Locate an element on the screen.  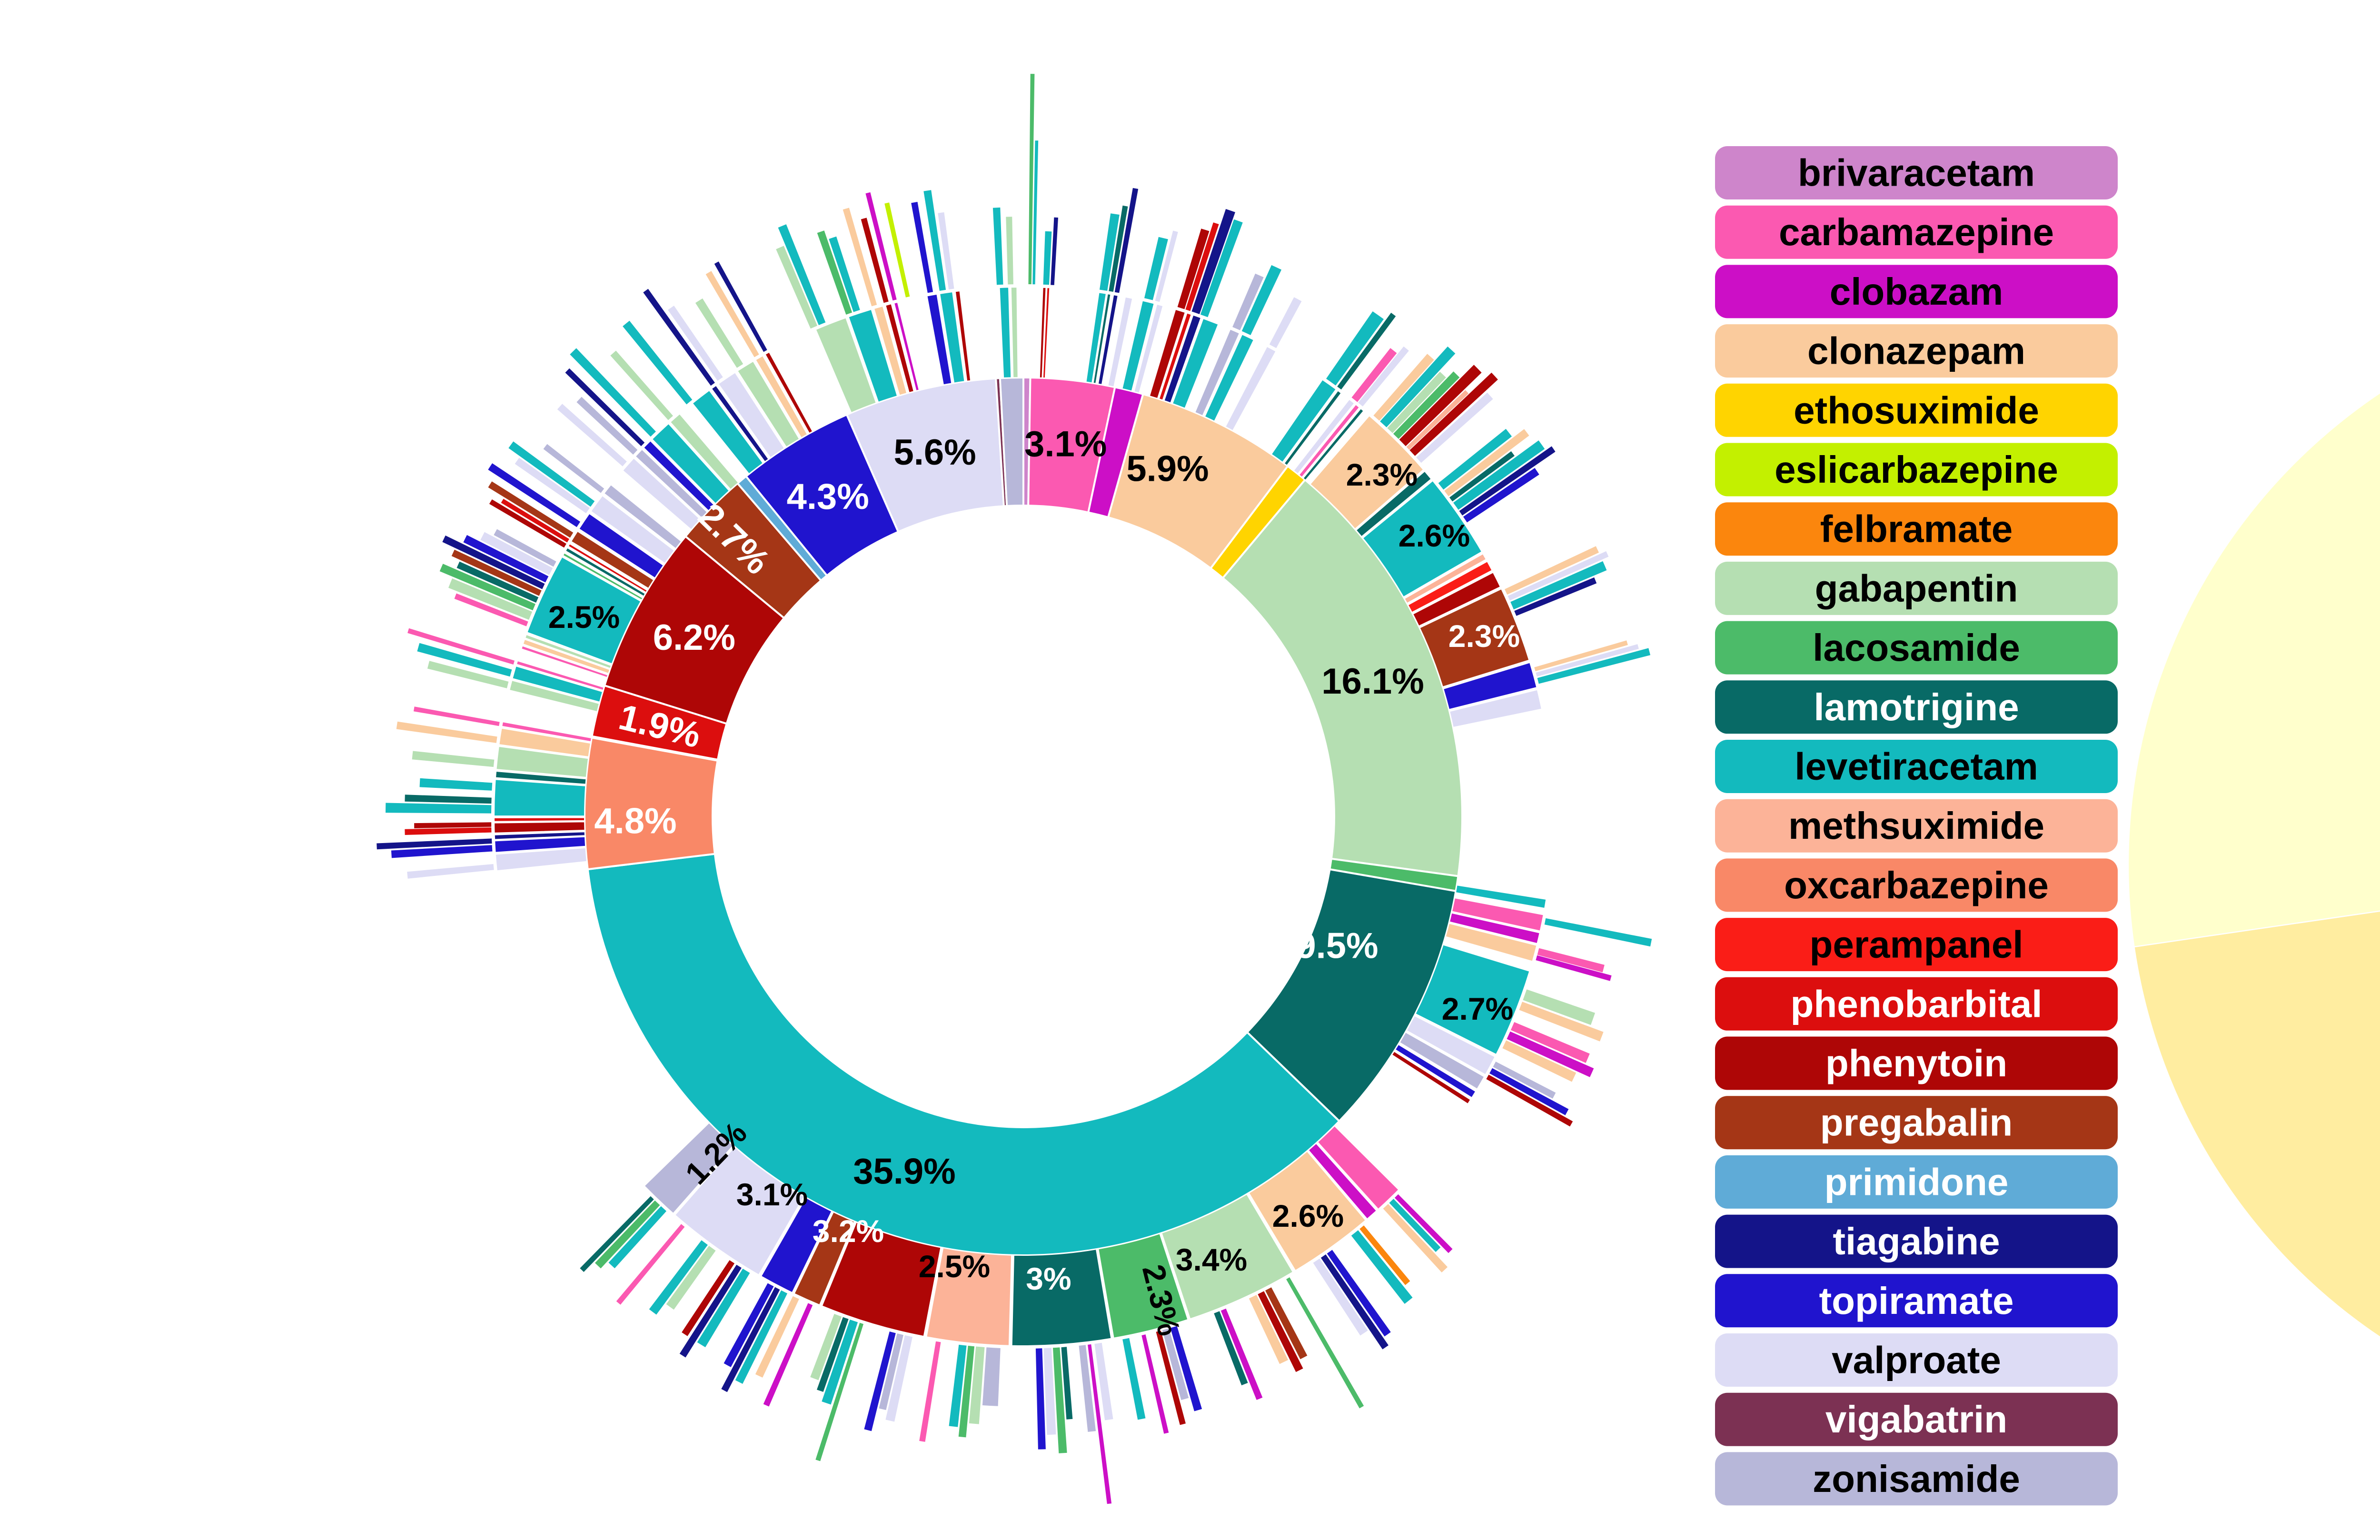
svg-text: primidone is located at coordinates (1917, 1182).